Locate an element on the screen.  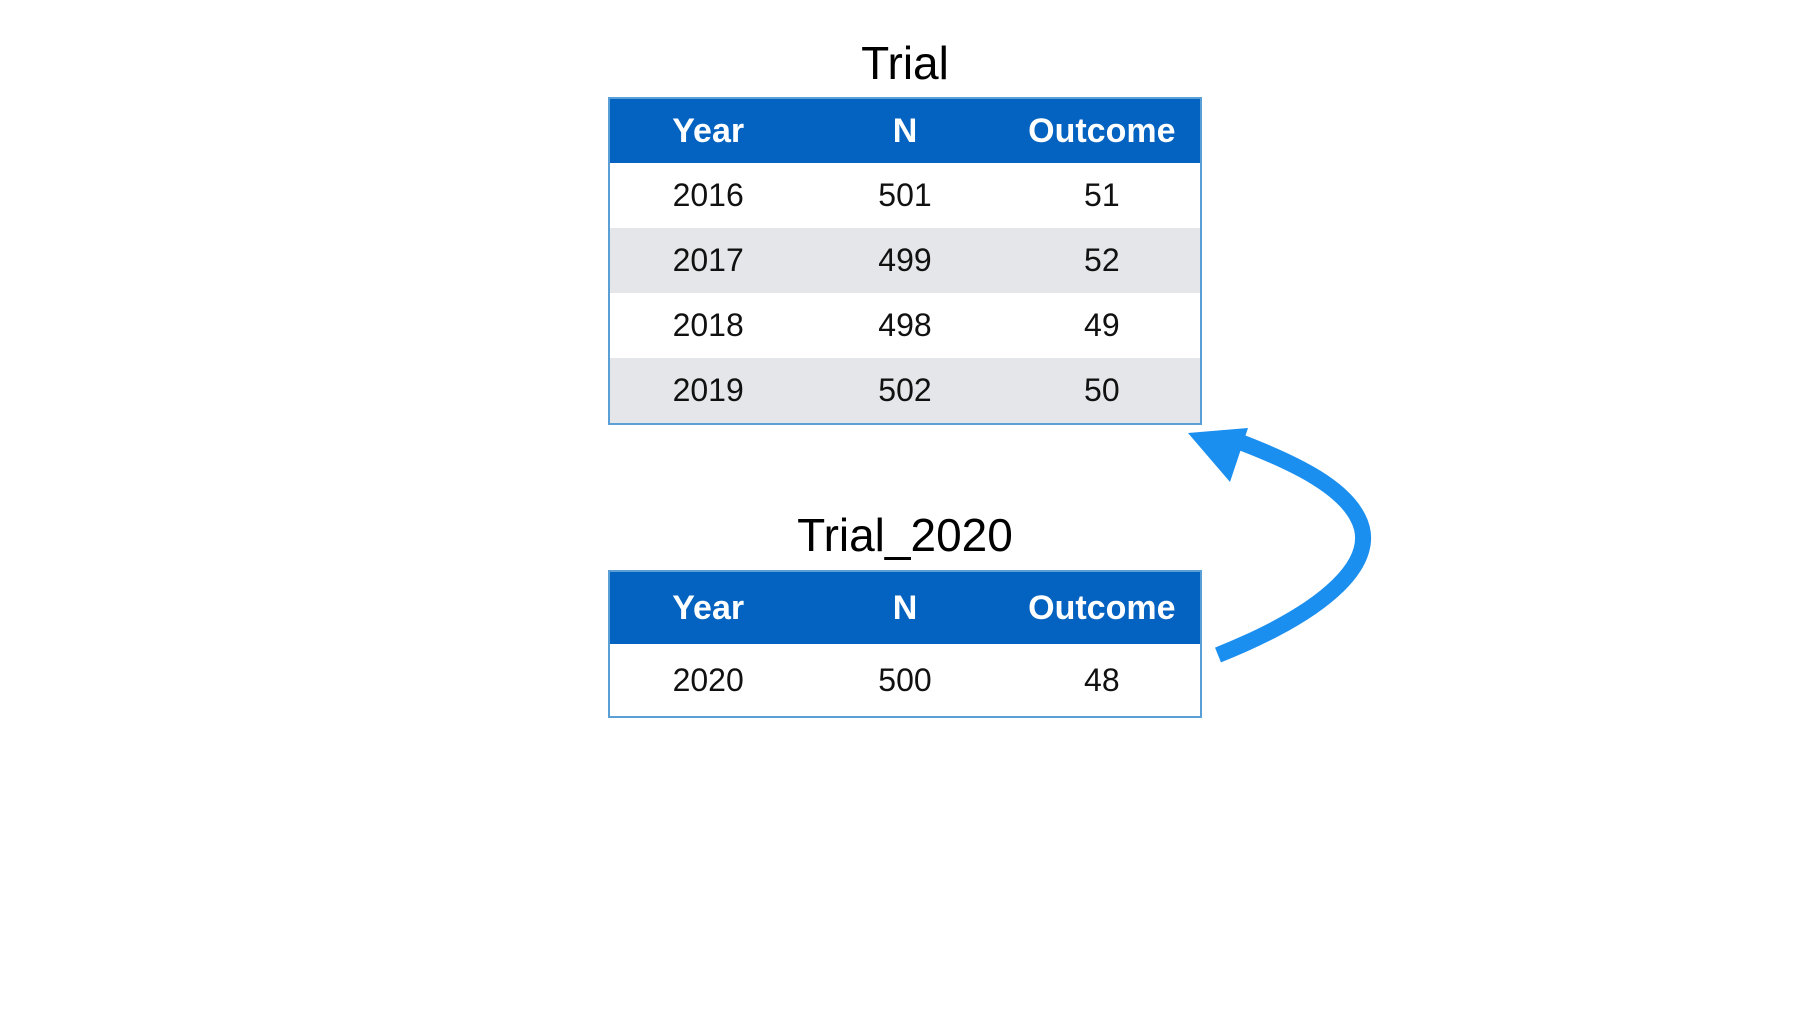
cell-n: 500 is located at coordinates (905, 680).